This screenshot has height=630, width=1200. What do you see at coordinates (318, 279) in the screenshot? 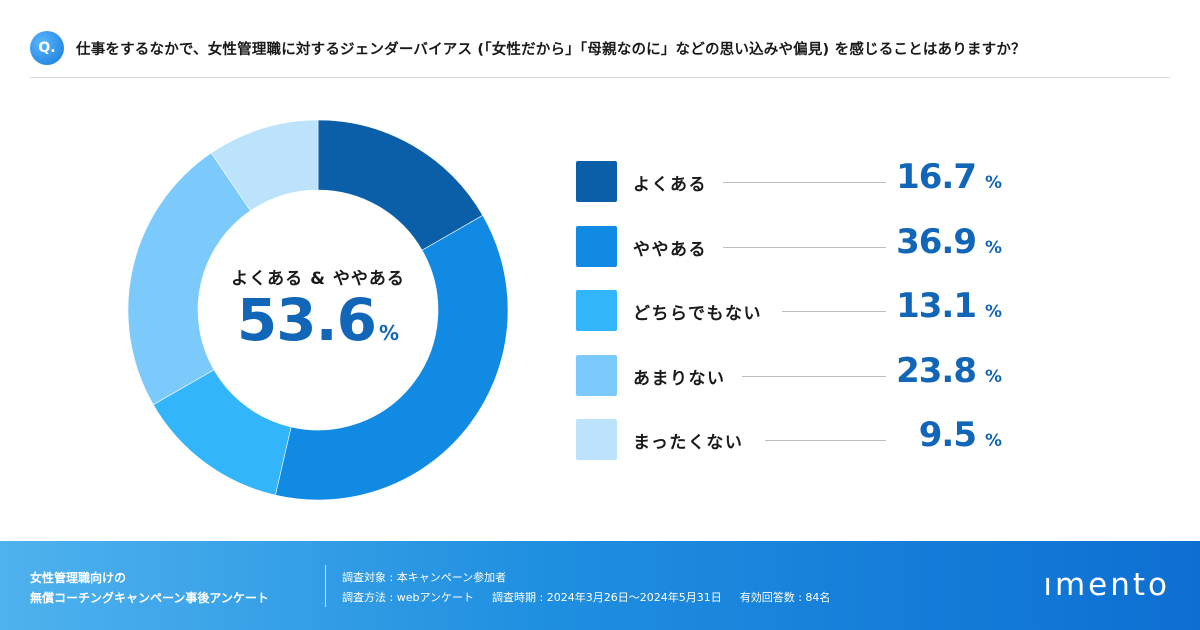
I see `center-label: よくある & ややある` at bounding box center [318, 279].